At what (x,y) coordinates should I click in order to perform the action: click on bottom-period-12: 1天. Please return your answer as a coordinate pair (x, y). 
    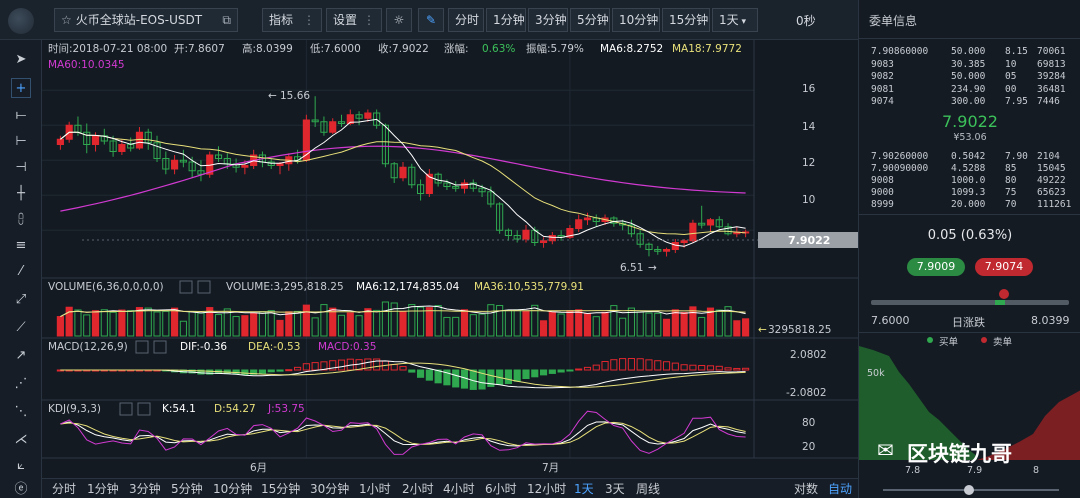
    Looking at the image, I should click on (584, 489).